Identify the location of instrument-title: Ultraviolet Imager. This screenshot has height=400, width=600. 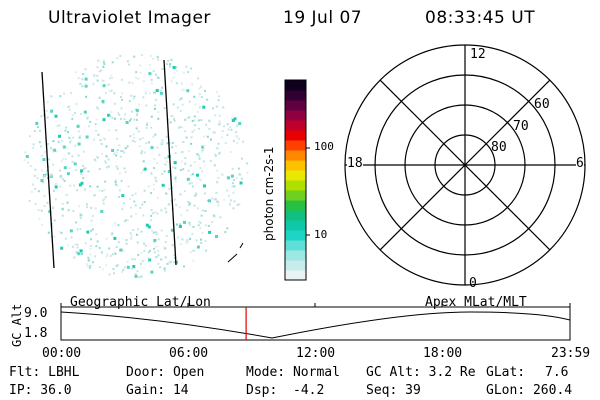
(129, 18).